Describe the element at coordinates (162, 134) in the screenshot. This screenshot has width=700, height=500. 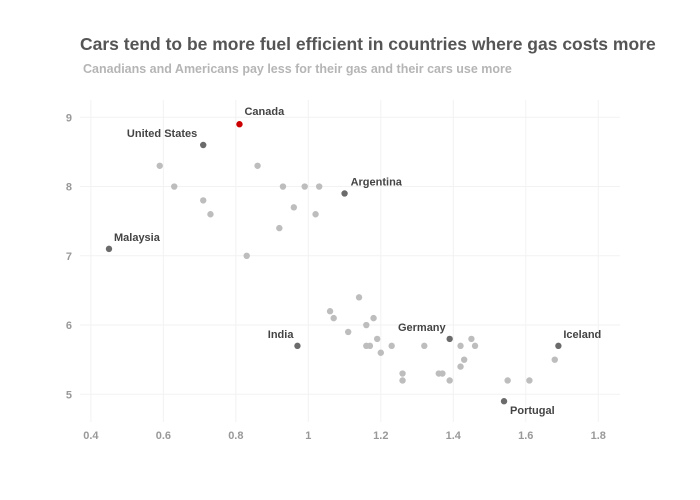
I see `point-label-united-states: United States` at that location.